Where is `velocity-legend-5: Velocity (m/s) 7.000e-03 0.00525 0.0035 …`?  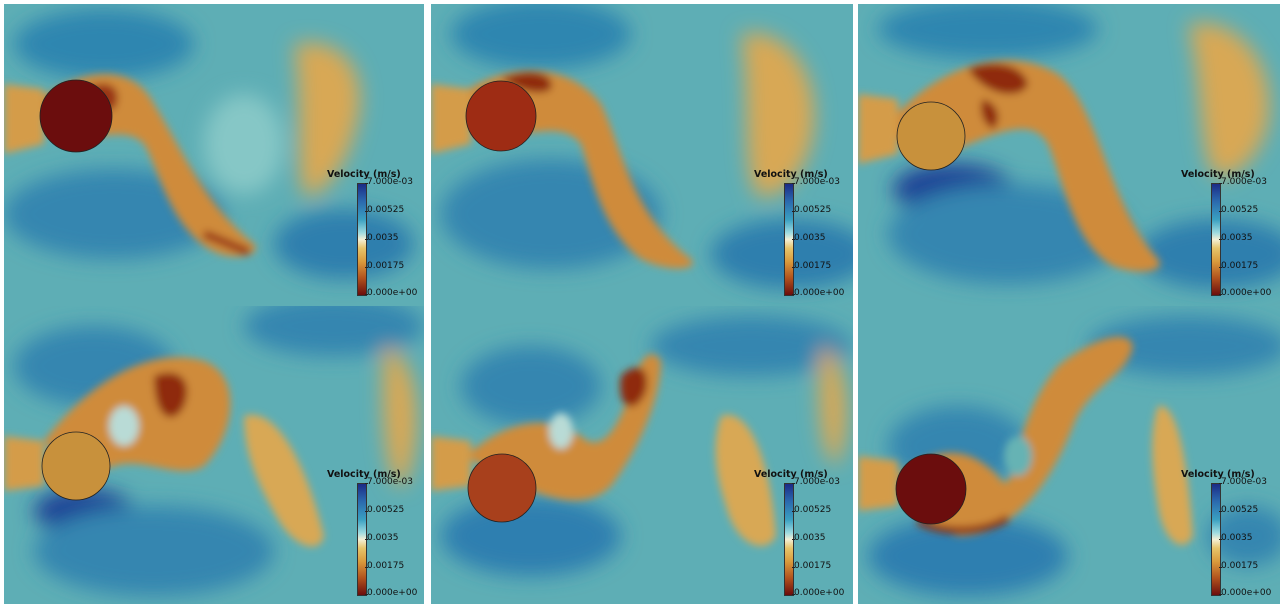 velocity-legend-5: Velocity (m/s) 7.000e-03 0.00525 0.0035 … is located at coordinates (803, 536).